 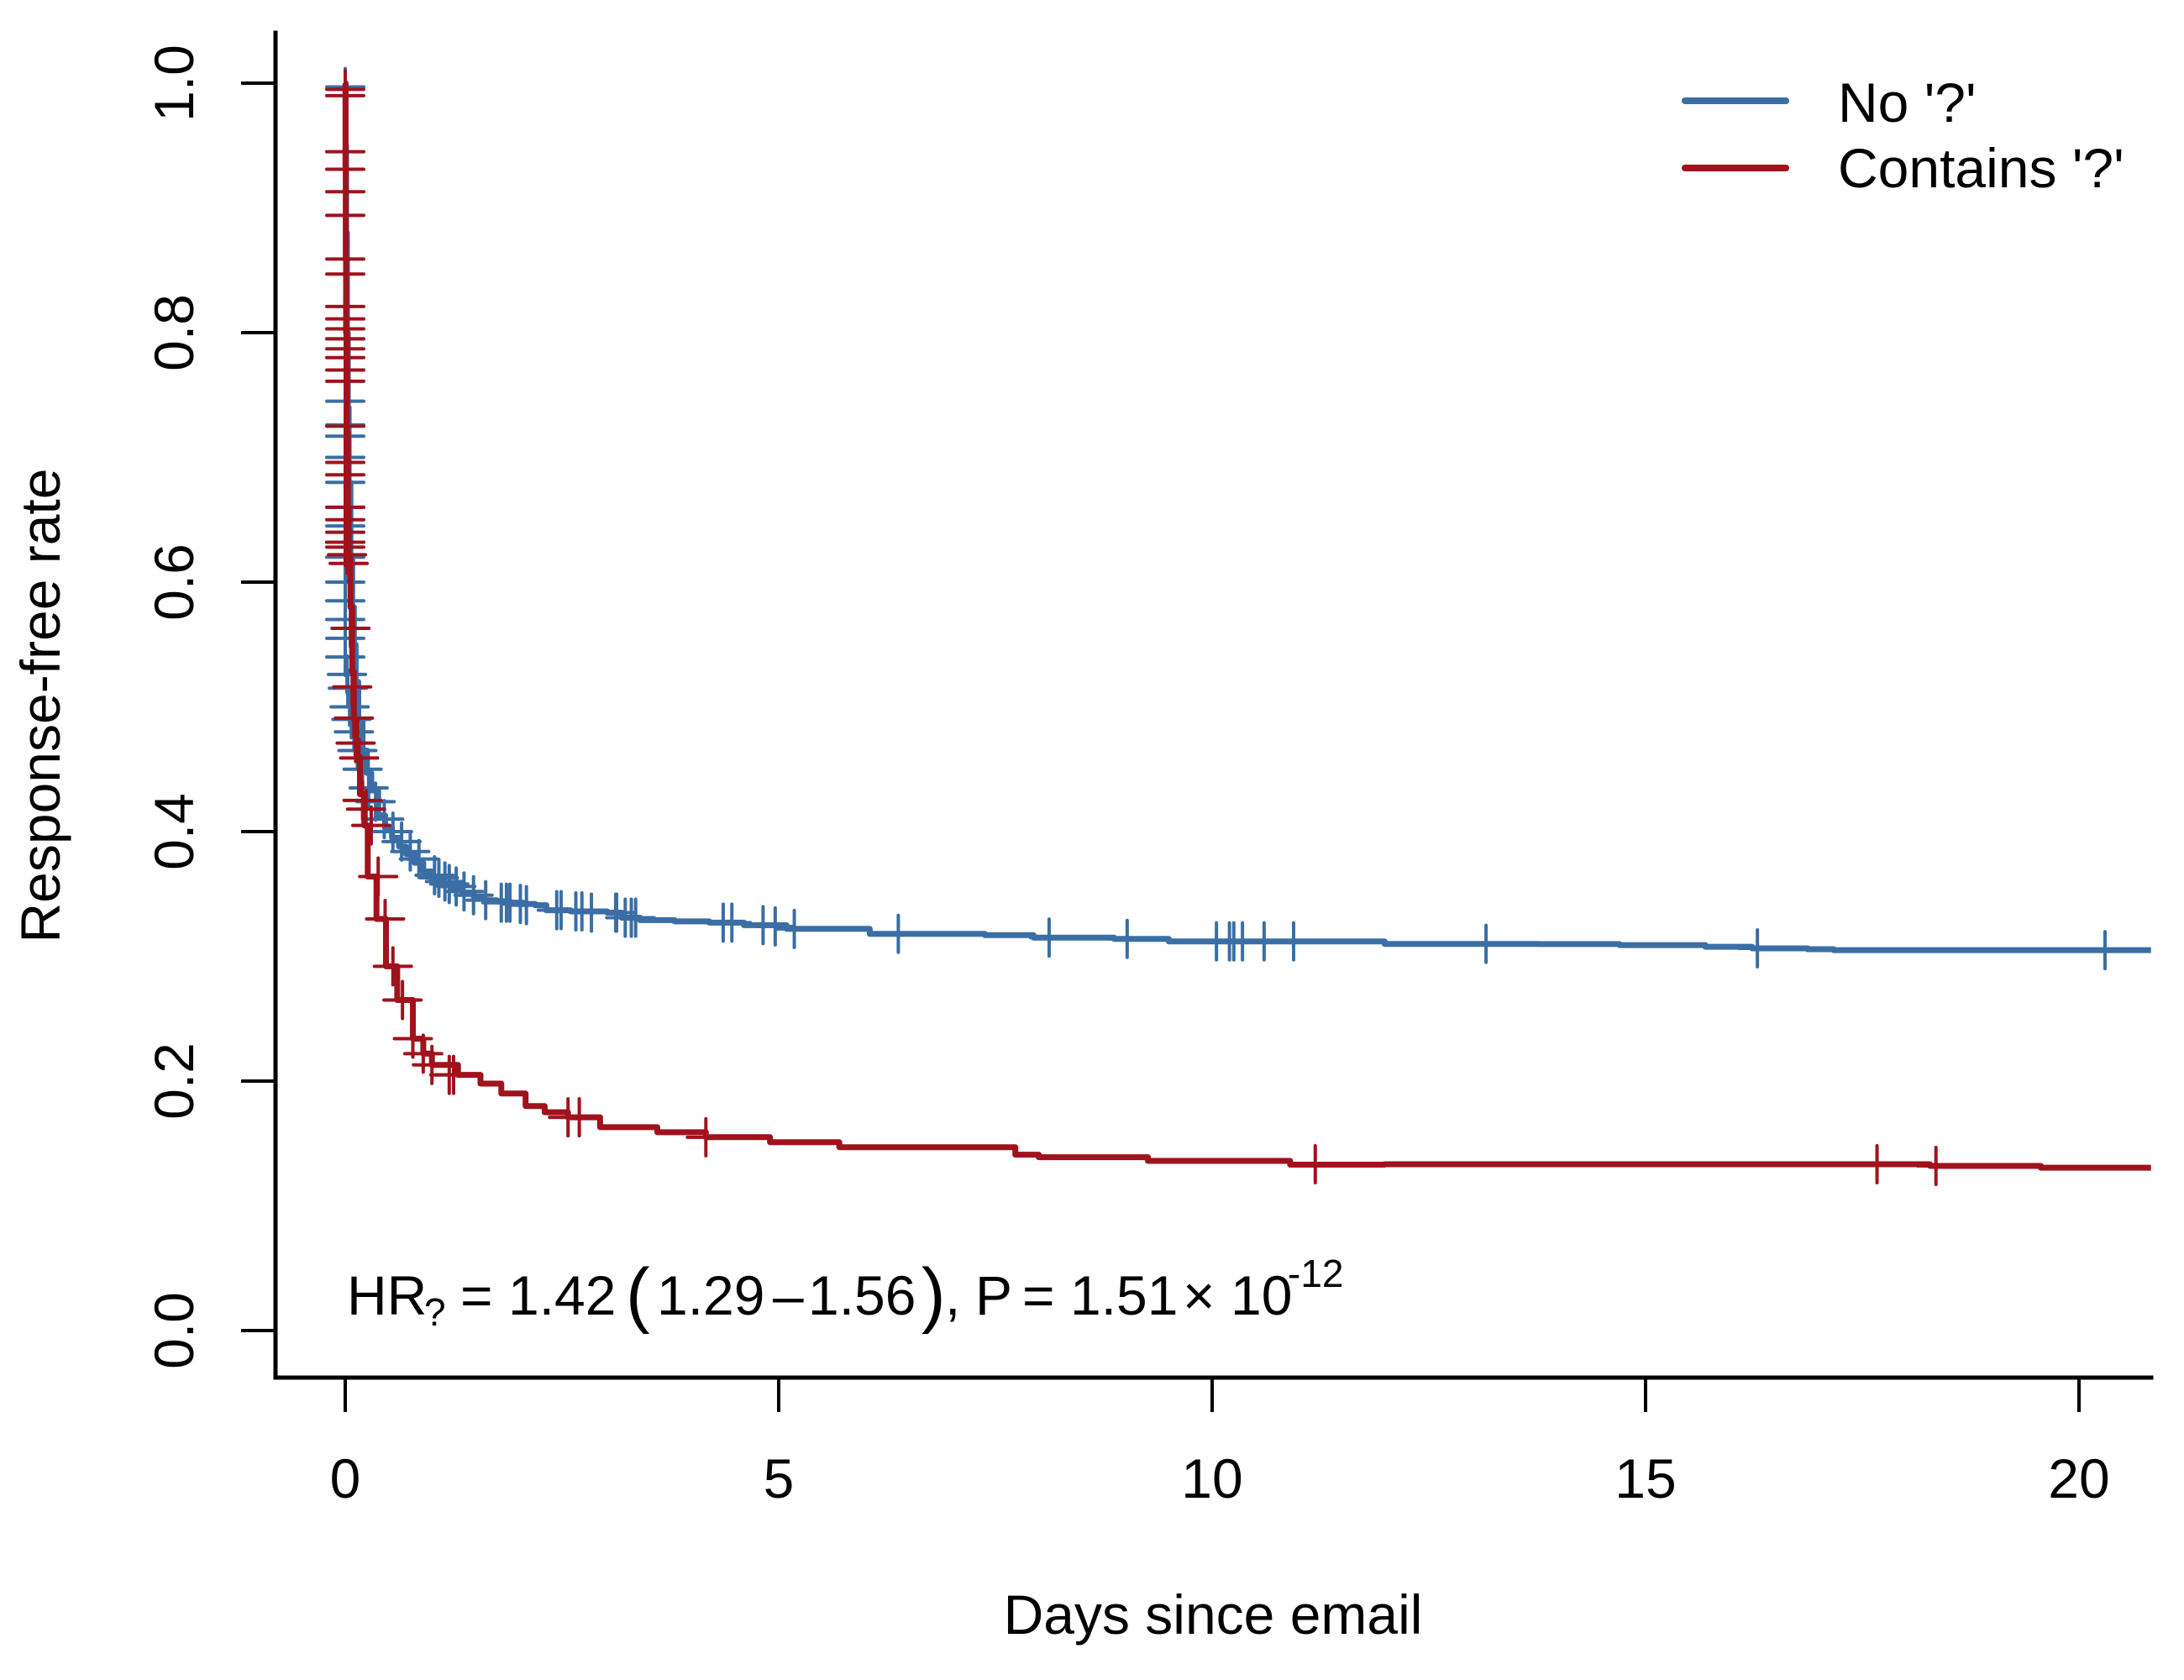 What do you see at coordinates (174, 831) in the screenshot?
I see `y-tick-label: 0.4` at bounding box center [174, 831].